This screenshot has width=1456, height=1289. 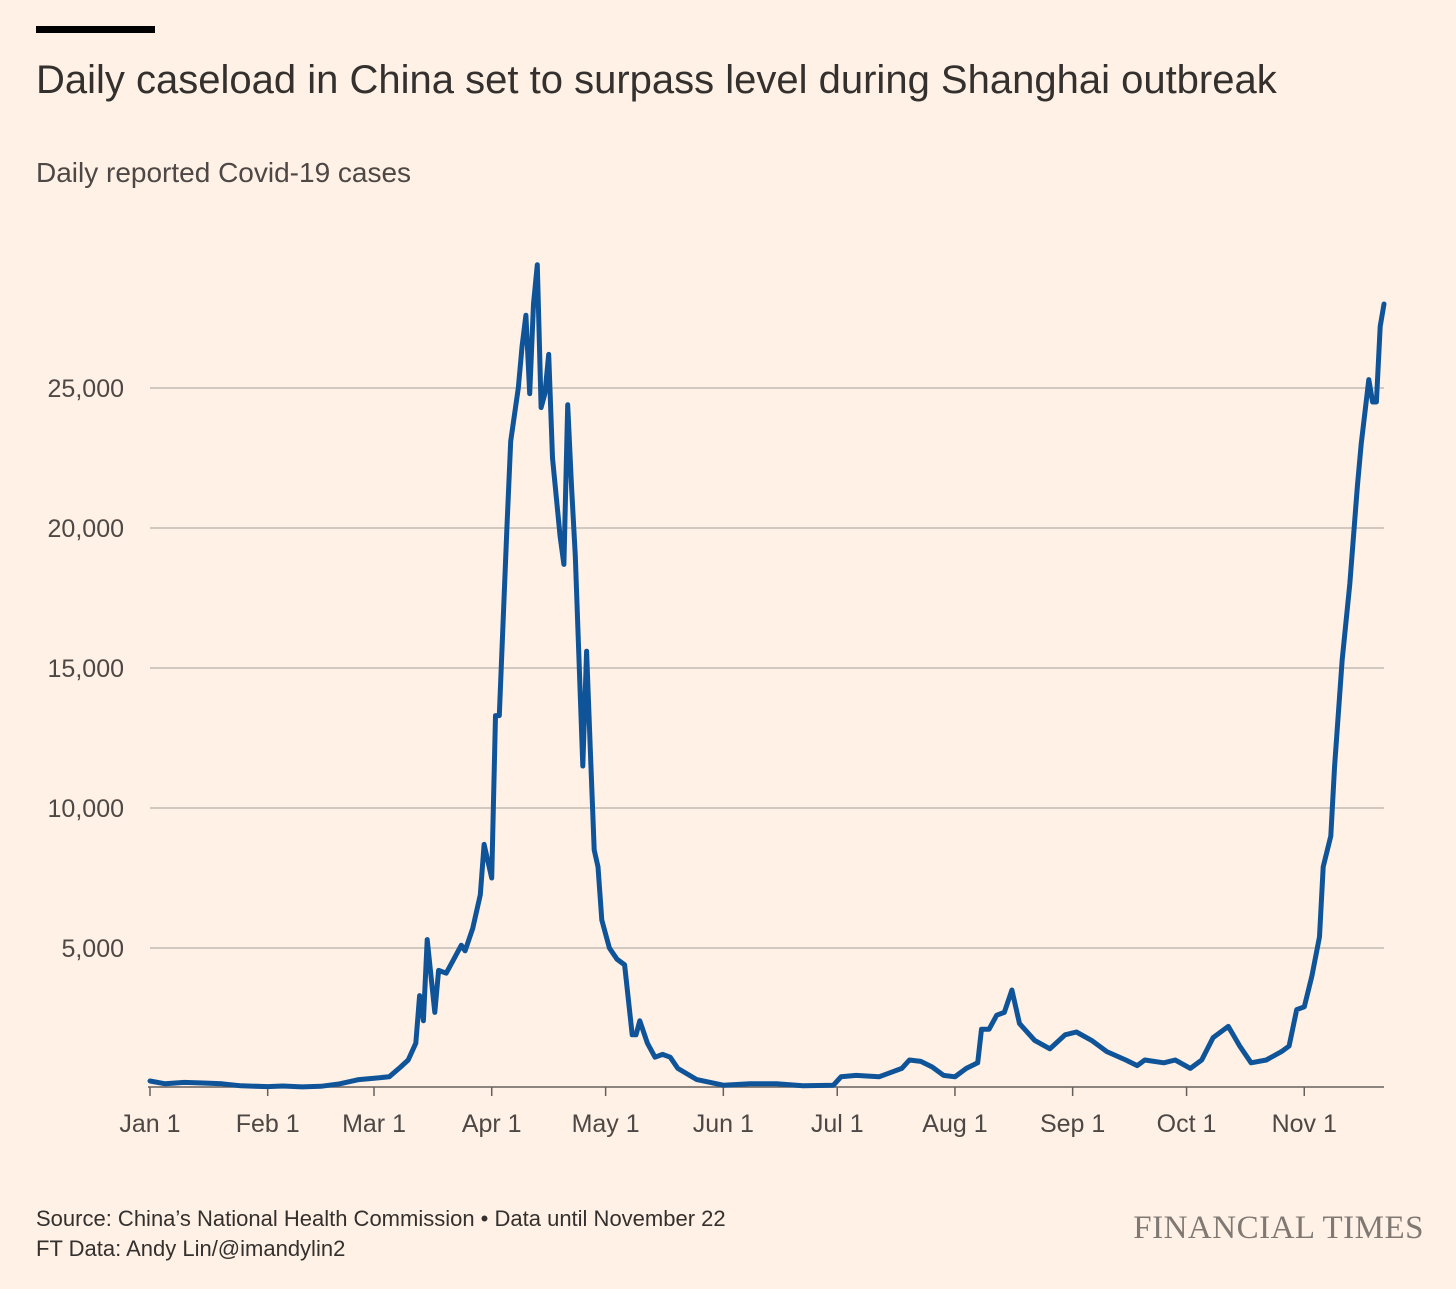 I want to click on chart-subtitle: Daily reported Covid-19 cases, so click(x=224, y=172).